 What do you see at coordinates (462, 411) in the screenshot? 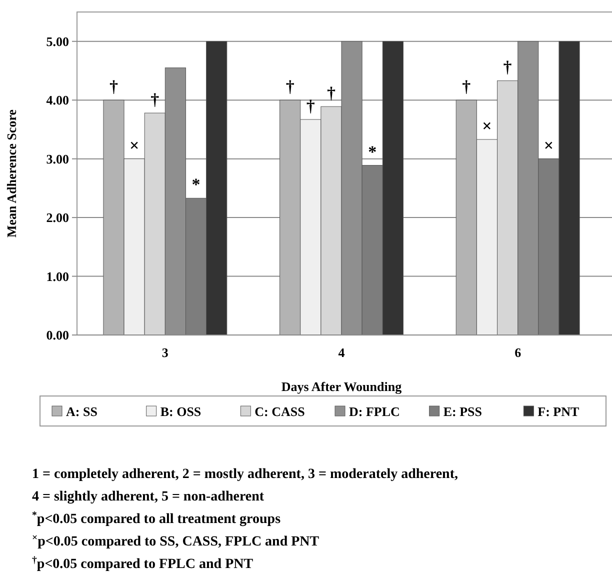
I see `legend-label: E: PSS` at bounding box center [462, 411].